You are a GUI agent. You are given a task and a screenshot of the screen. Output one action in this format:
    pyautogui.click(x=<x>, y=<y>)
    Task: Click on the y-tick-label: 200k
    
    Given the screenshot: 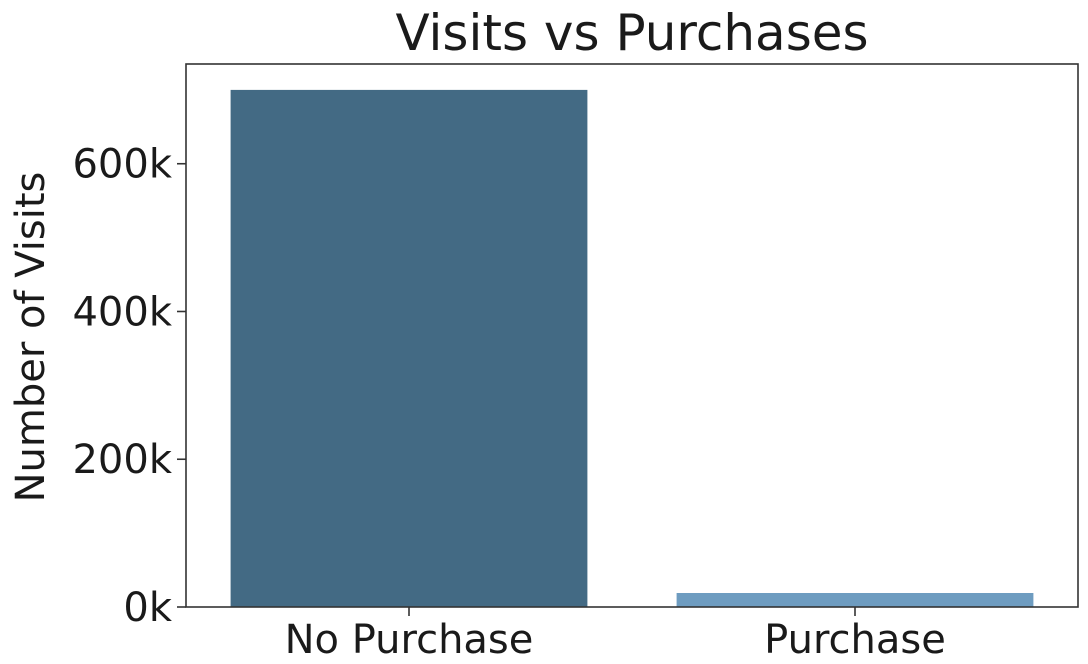 What is the action you would take?
    pyautogui.click(x=122, y=460)
    